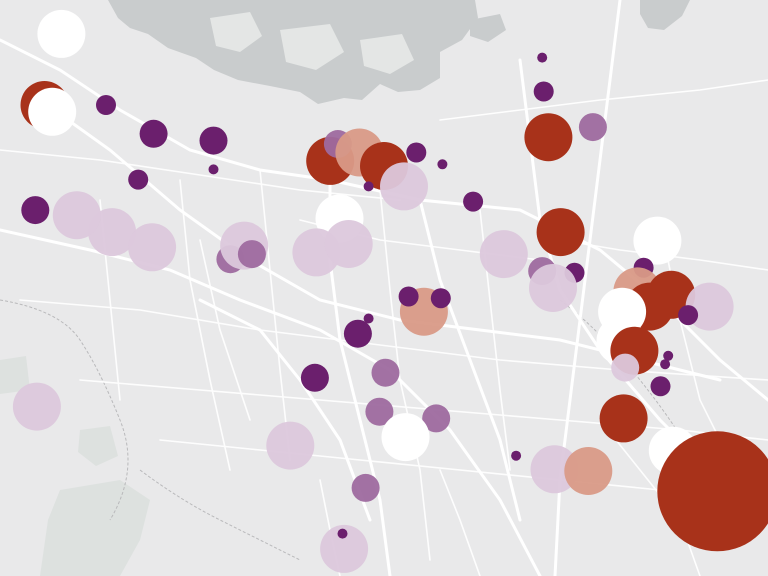  What do you see at coordinates (75, 466) in the screenshot?
I see `parkland` at bounding box center [75, 466].